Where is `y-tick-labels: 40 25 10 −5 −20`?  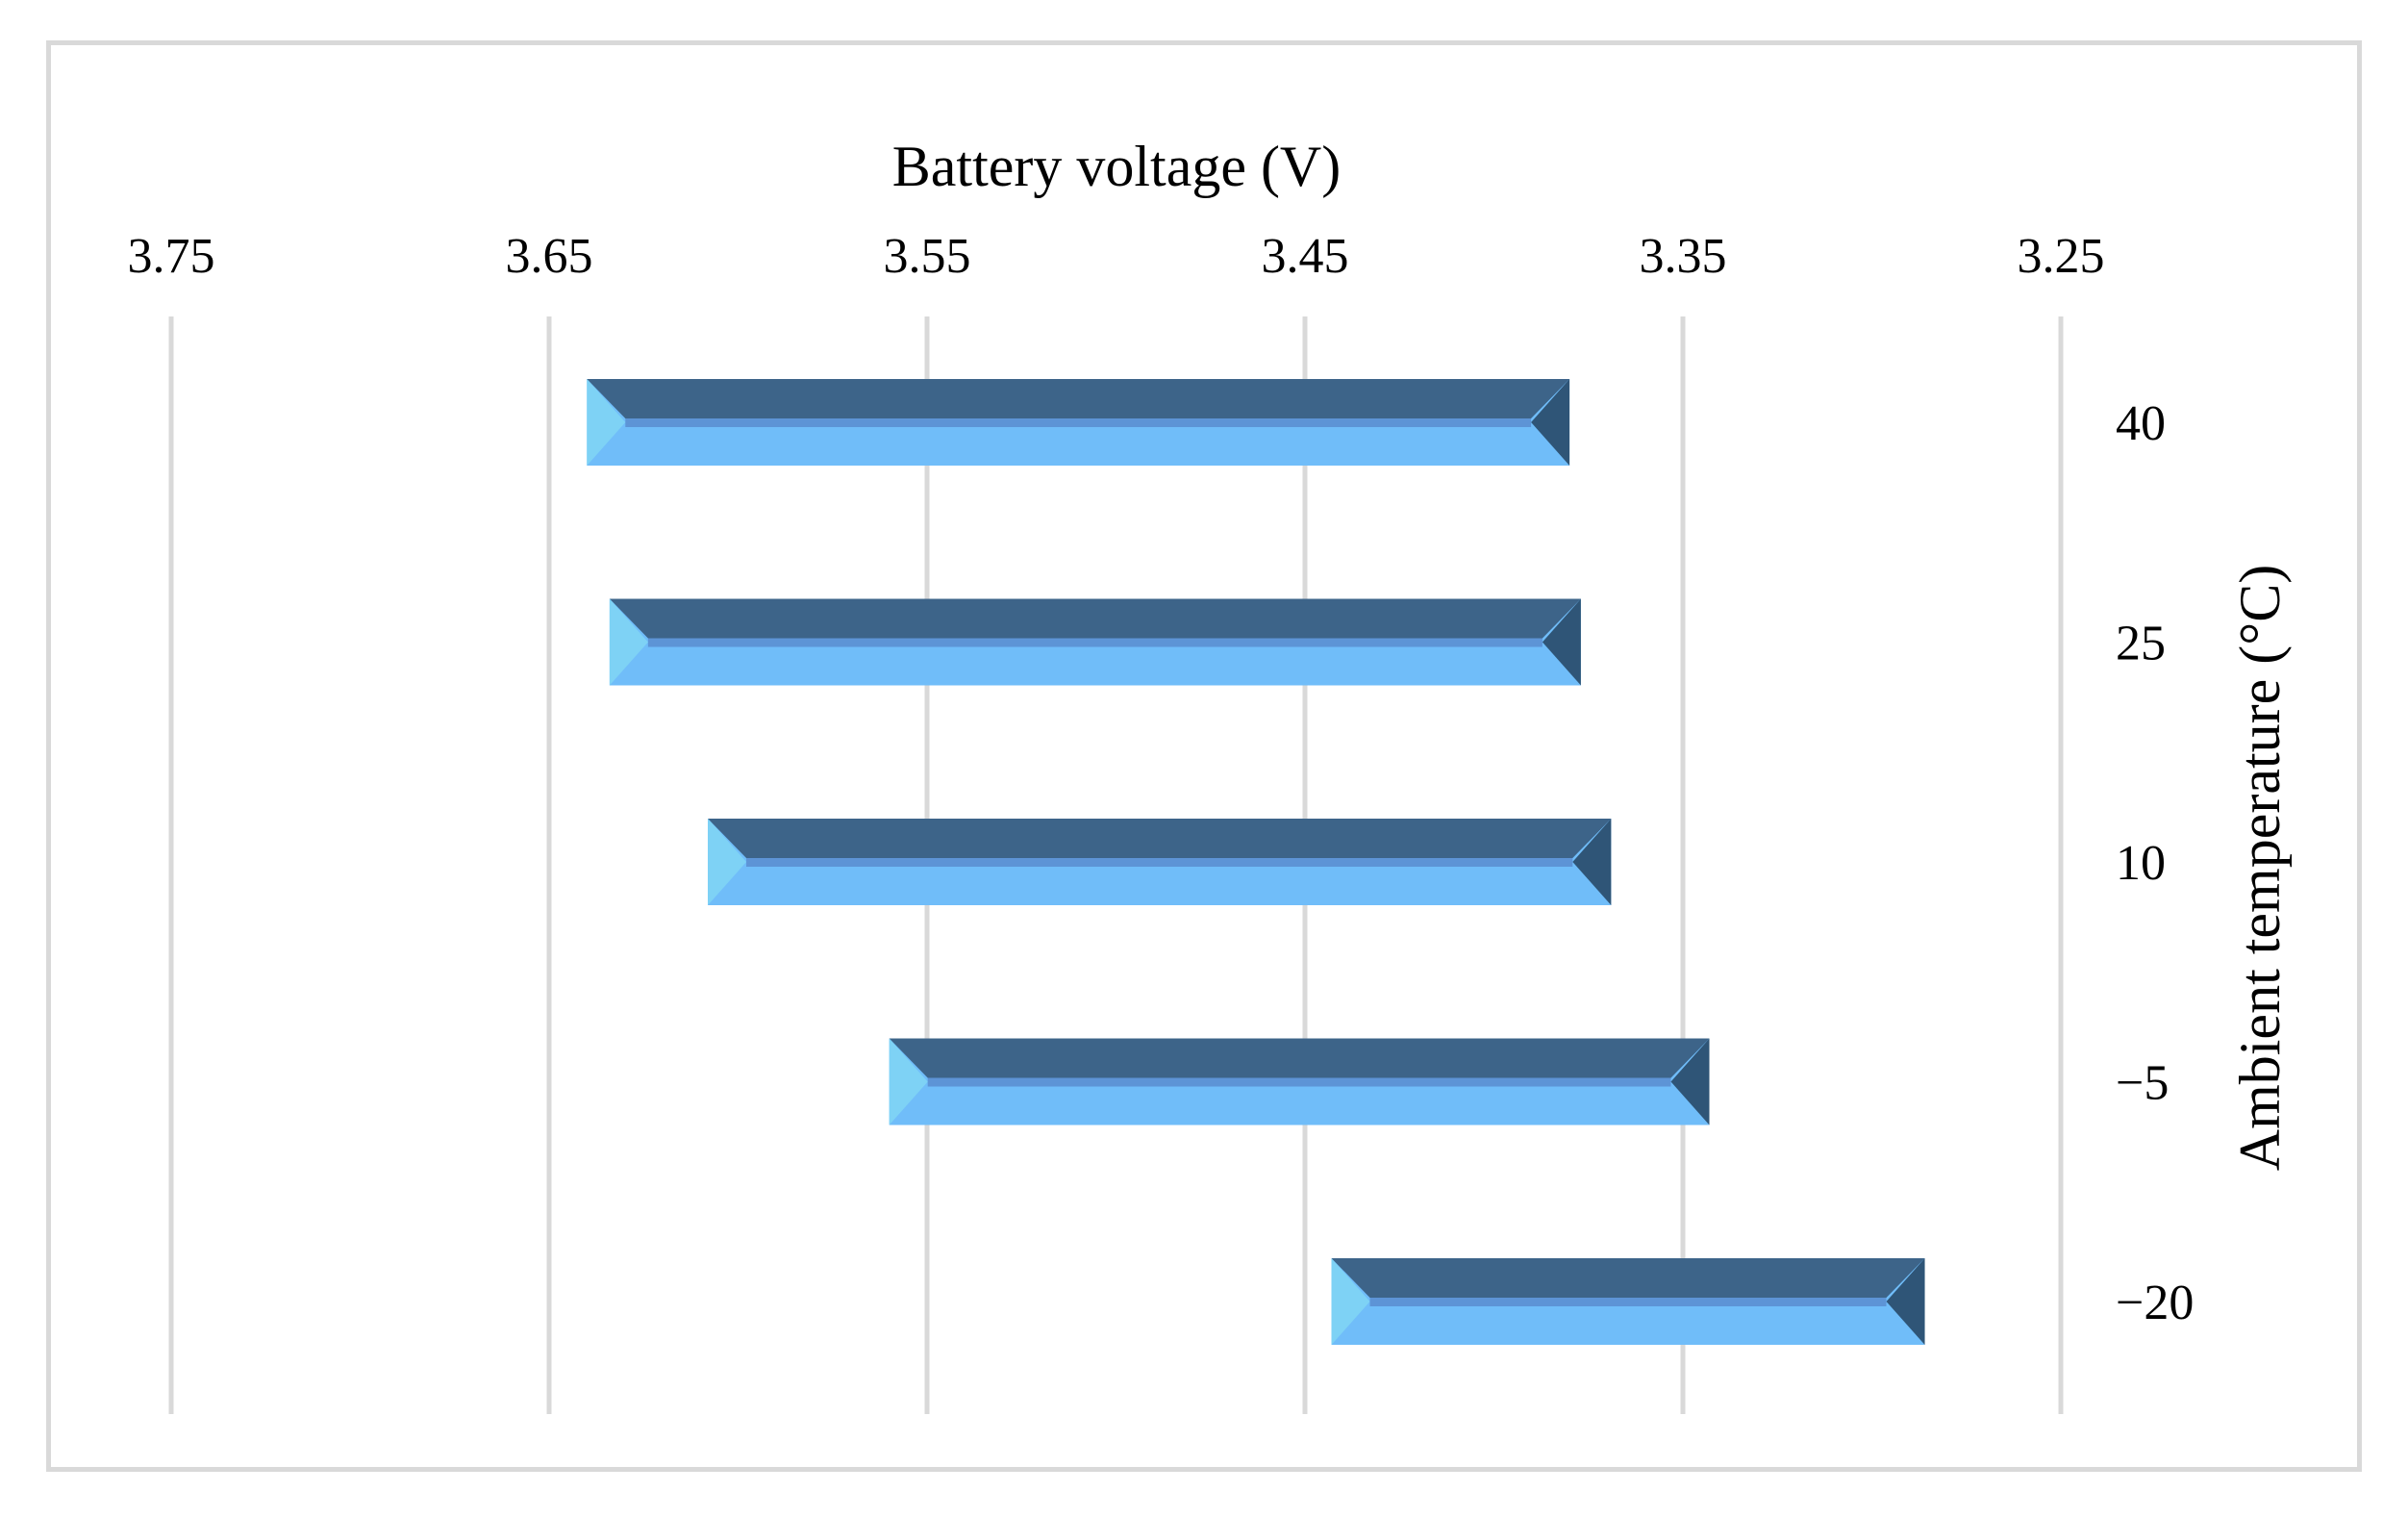
y-tick-labels: 40 25 10 −5 −20 is located at coordinates (2155, 863).